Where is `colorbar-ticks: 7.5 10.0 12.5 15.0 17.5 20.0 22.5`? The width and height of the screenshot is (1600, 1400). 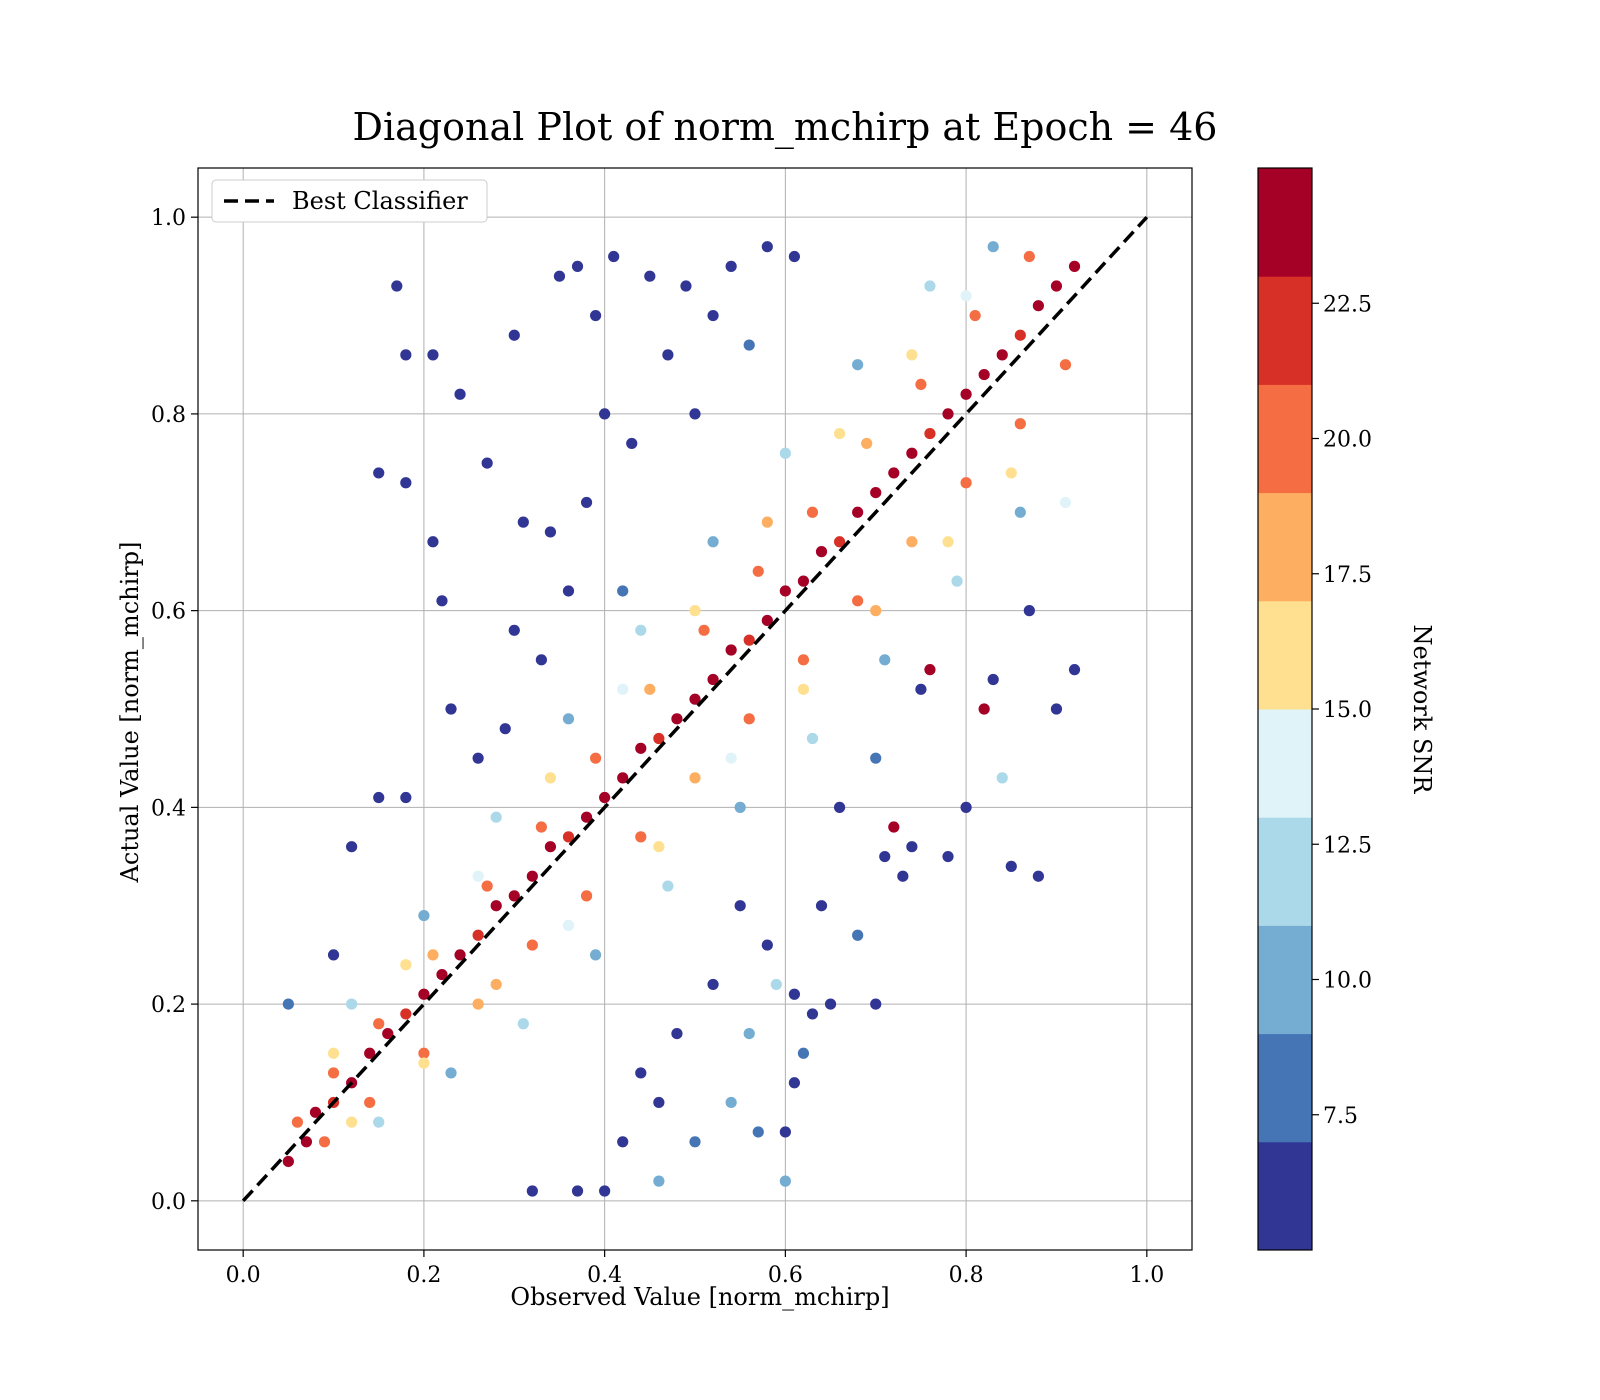 colorbar-ticks: 7.5 10.0 12.5 15.0 17.5 20.0 22.5 is located at coordinates (1342, 710).